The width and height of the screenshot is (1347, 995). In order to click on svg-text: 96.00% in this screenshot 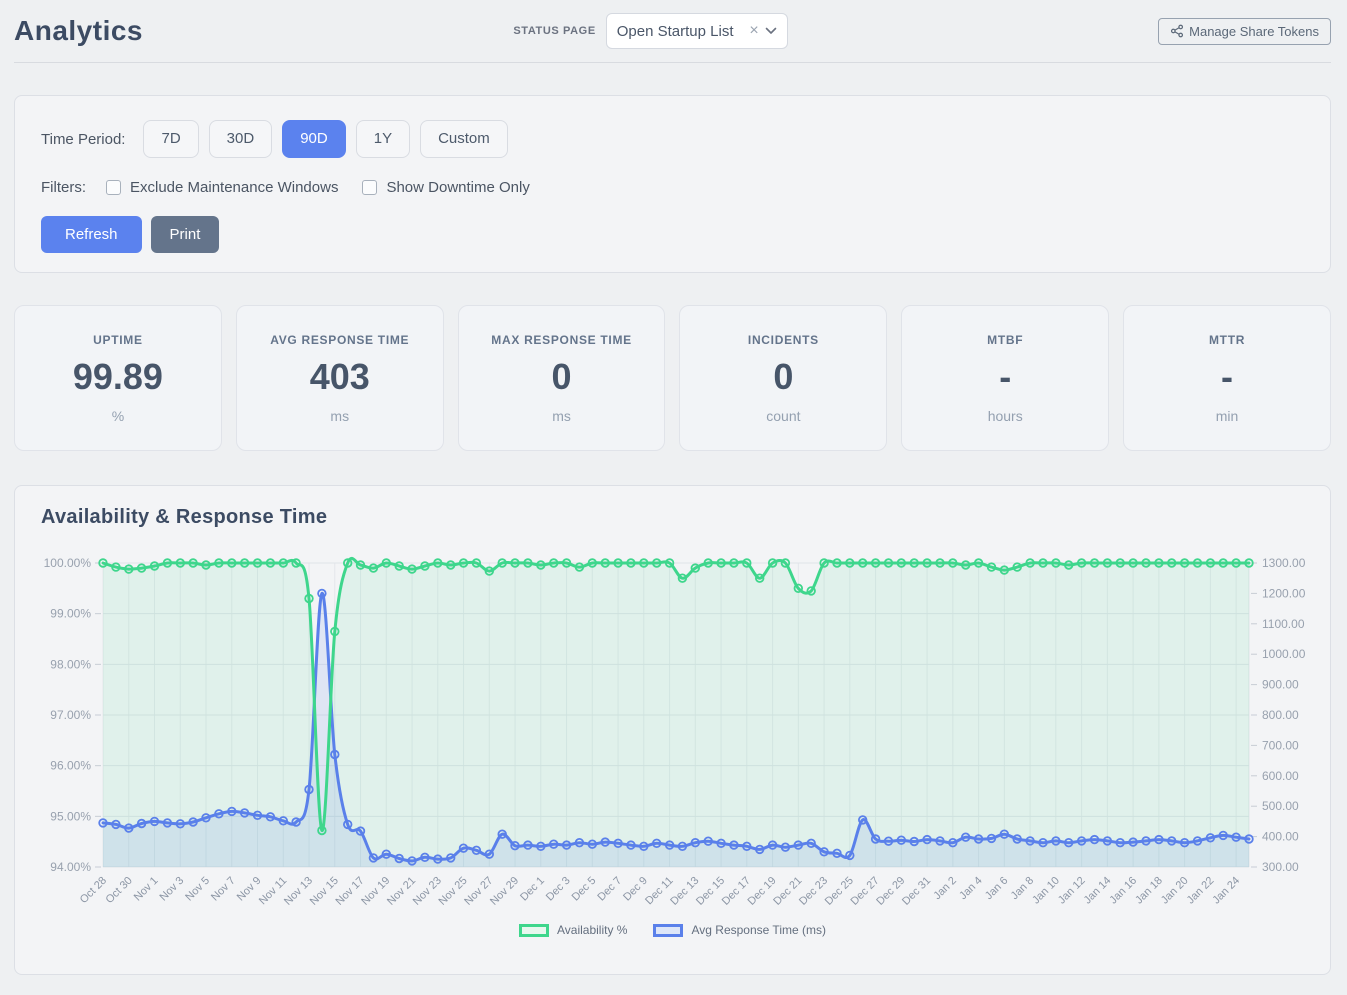, I will do `click(70, 766)`.